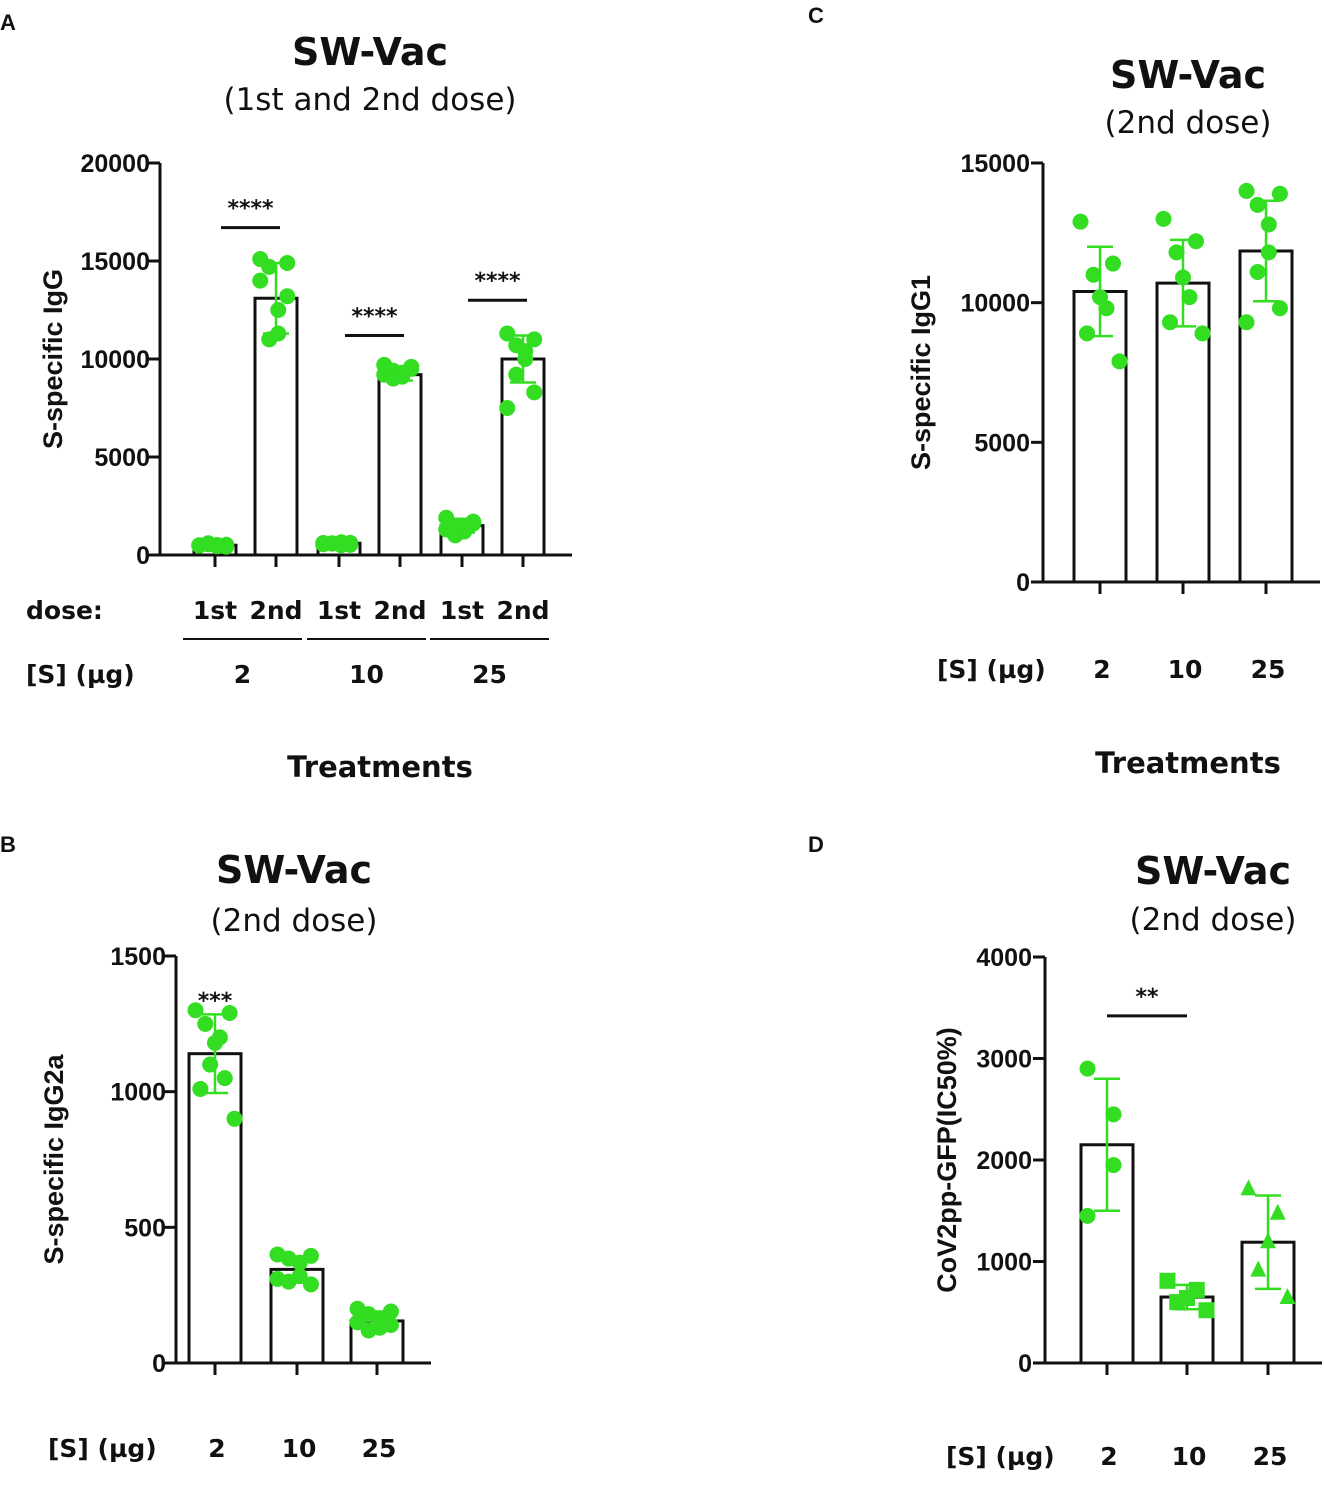 This screenshot has width=1324, height=1485. Describe the element at coordinates (1213, 920) in the screenshot. I see `panel-d-subtitle: (2nd dose)` at that location.